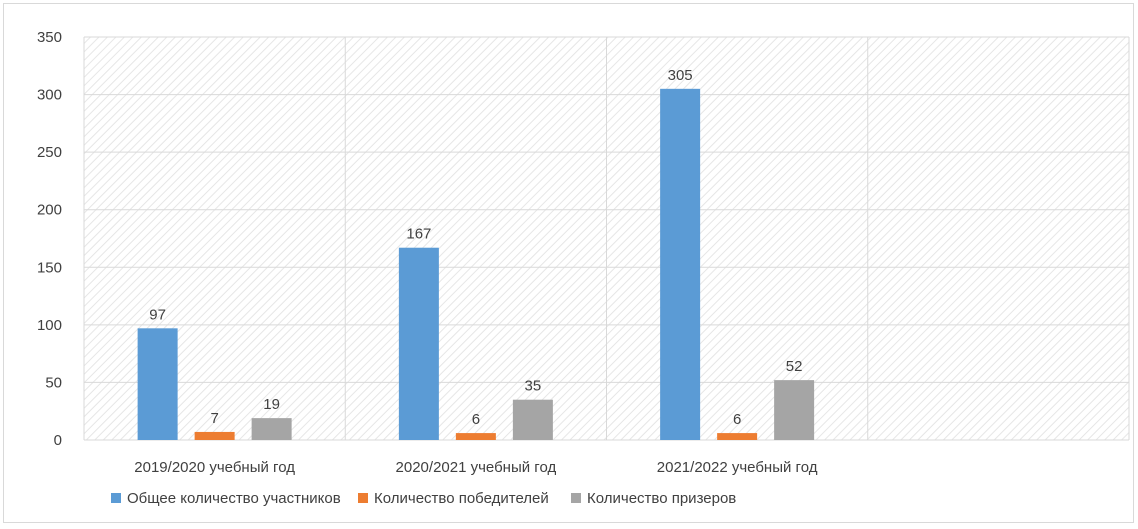  I want to click on y-tick-label: 200, so click(49, 210).